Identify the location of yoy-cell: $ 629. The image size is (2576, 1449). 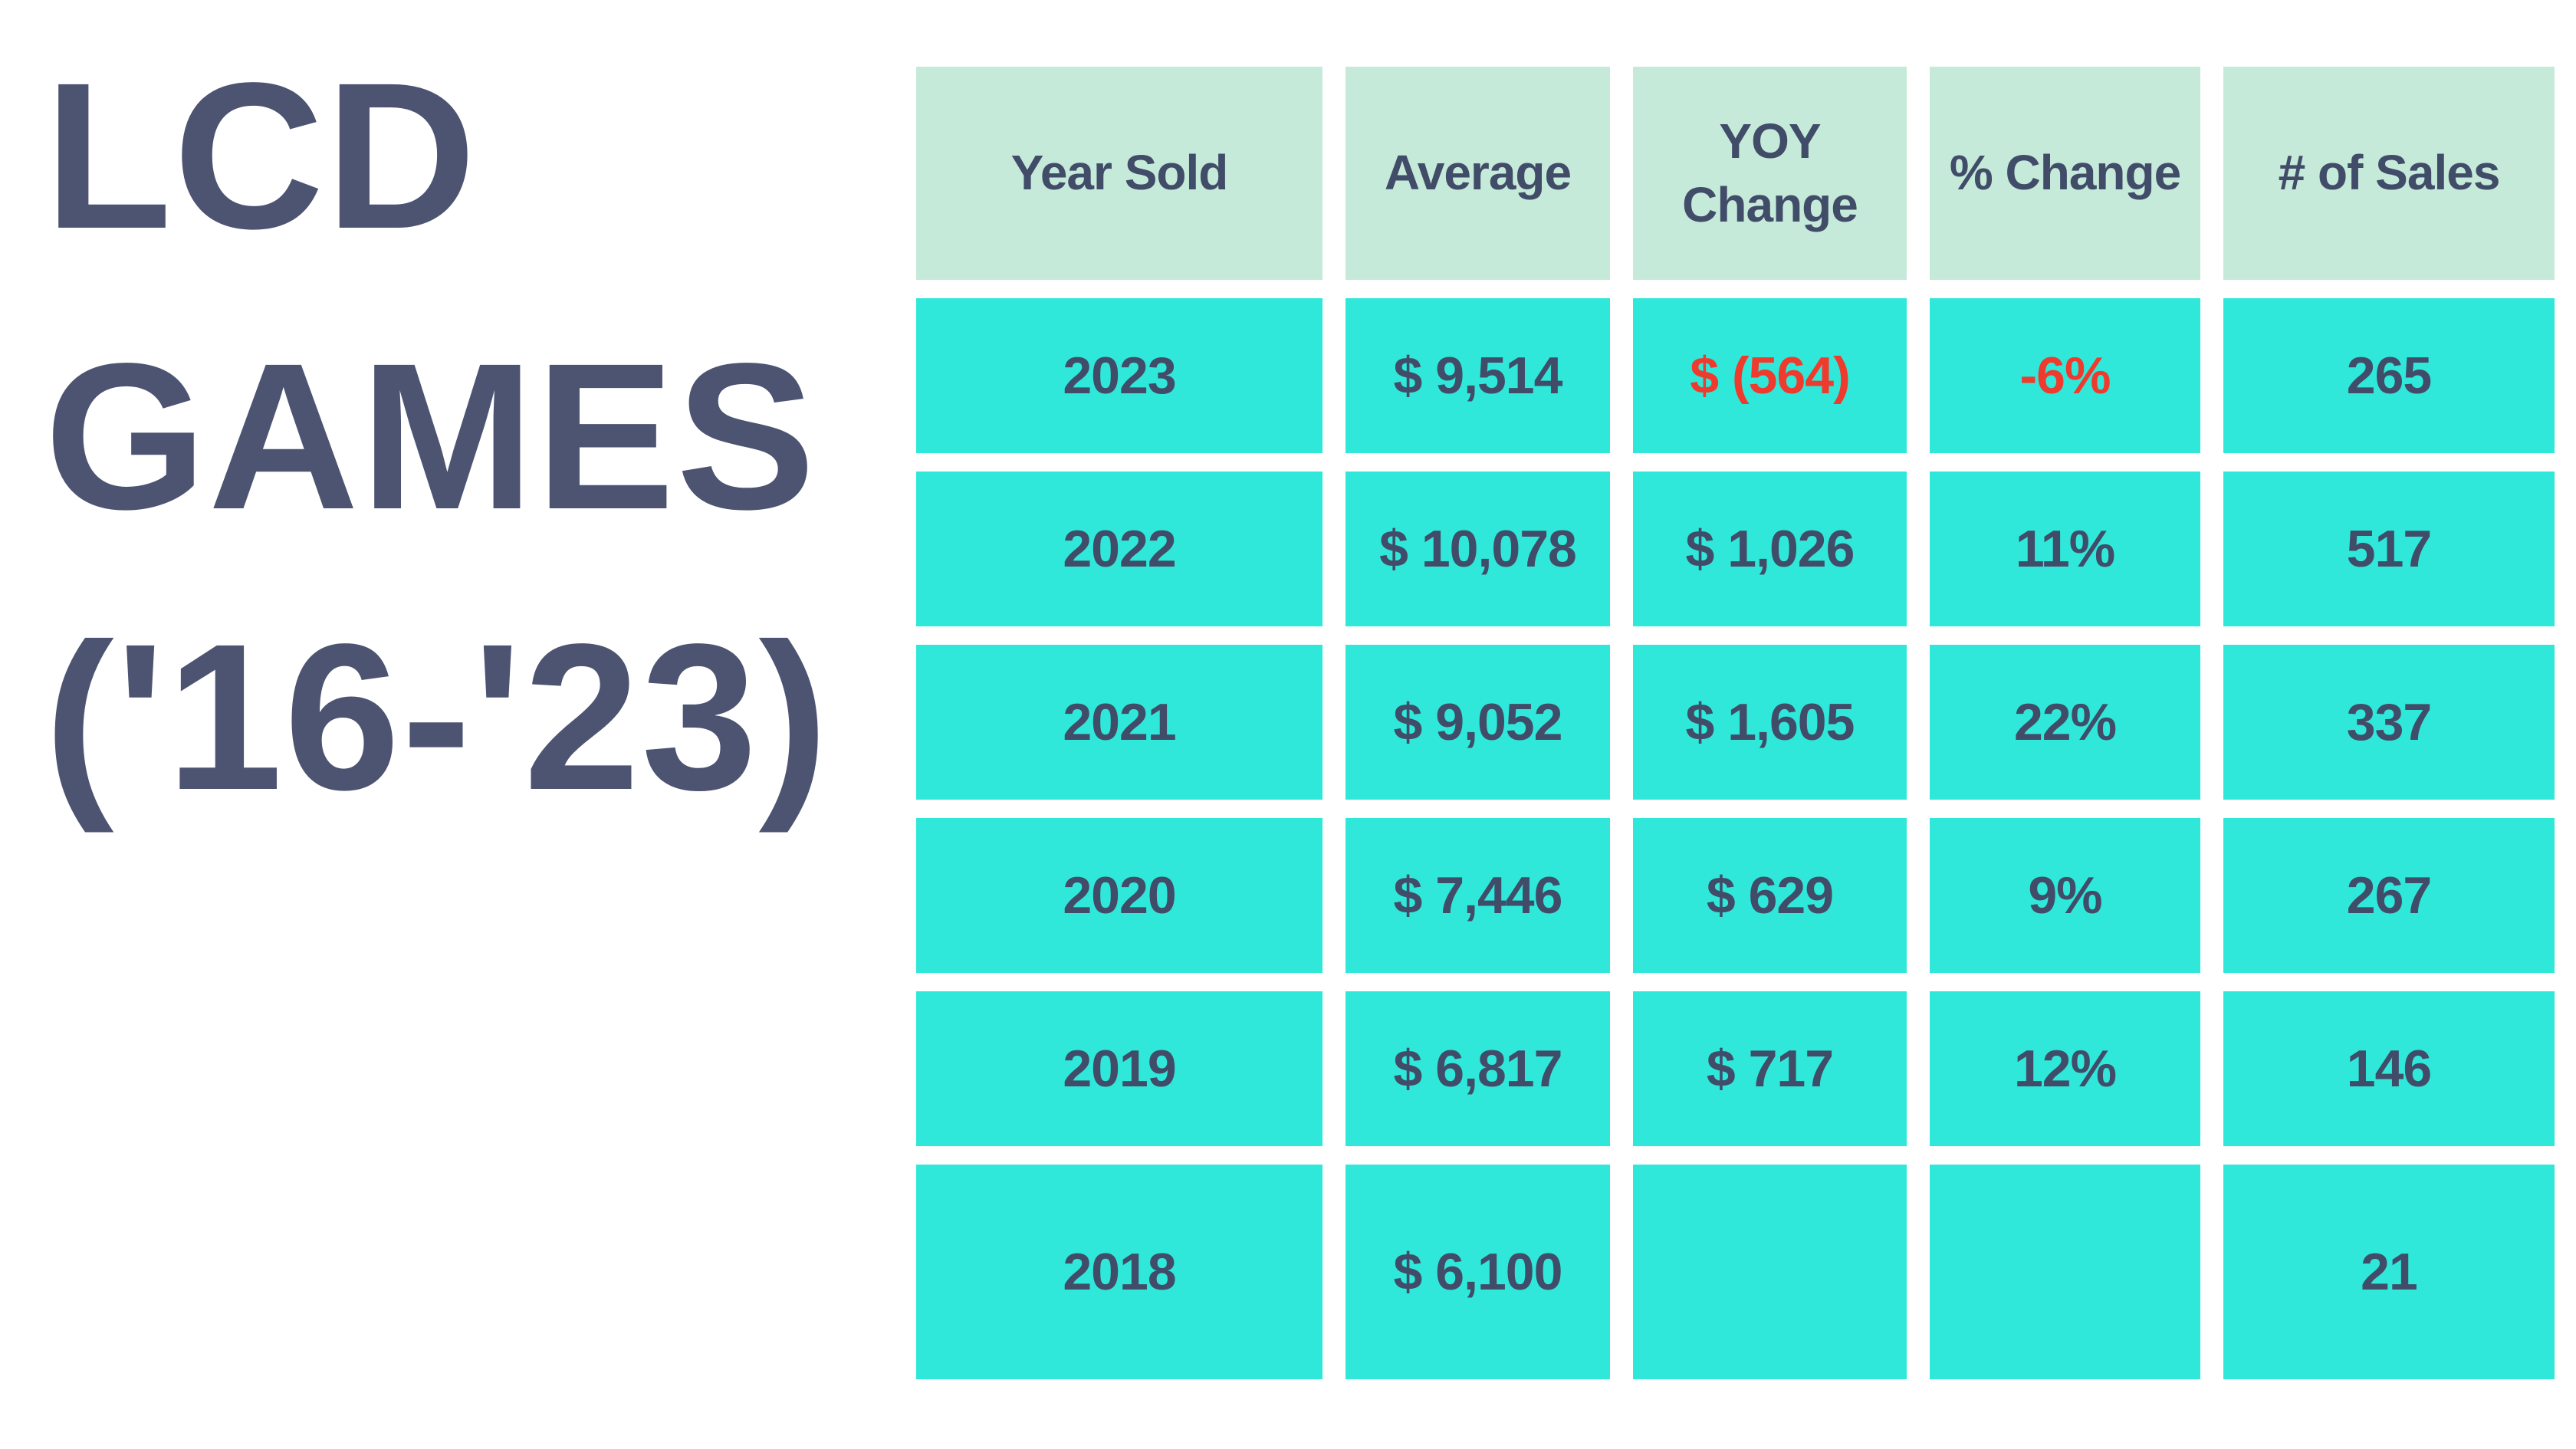
(1770, 895).